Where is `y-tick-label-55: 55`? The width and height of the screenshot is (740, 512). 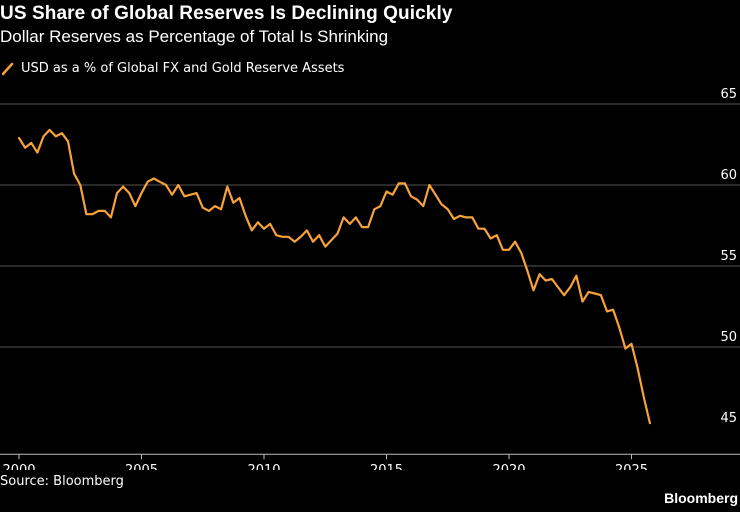
y-tick-label-55: 55 is located at coordinates (728, 256).